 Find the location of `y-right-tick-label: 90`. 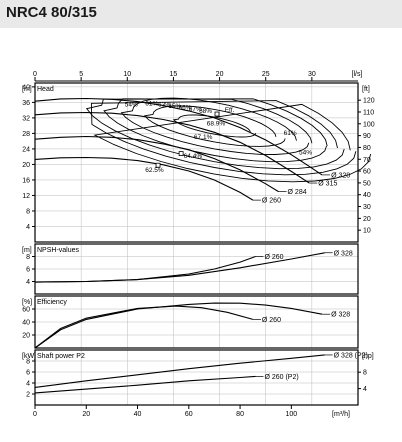

y-right-tick-label: 90 is located at coordinates (367, 136).